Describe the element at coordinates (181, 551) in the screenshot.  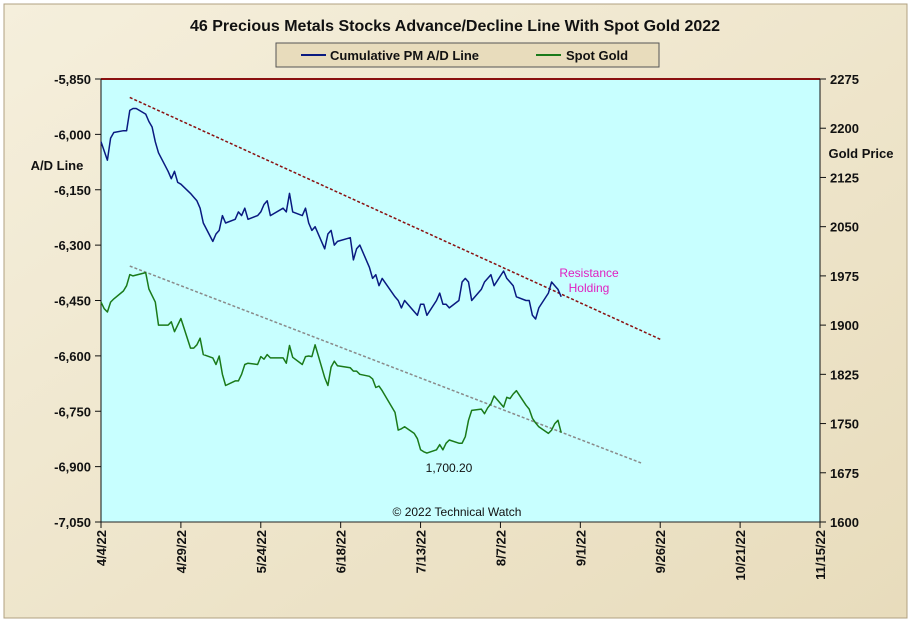
I see `x-tick-label: 4/29/22` at that location.